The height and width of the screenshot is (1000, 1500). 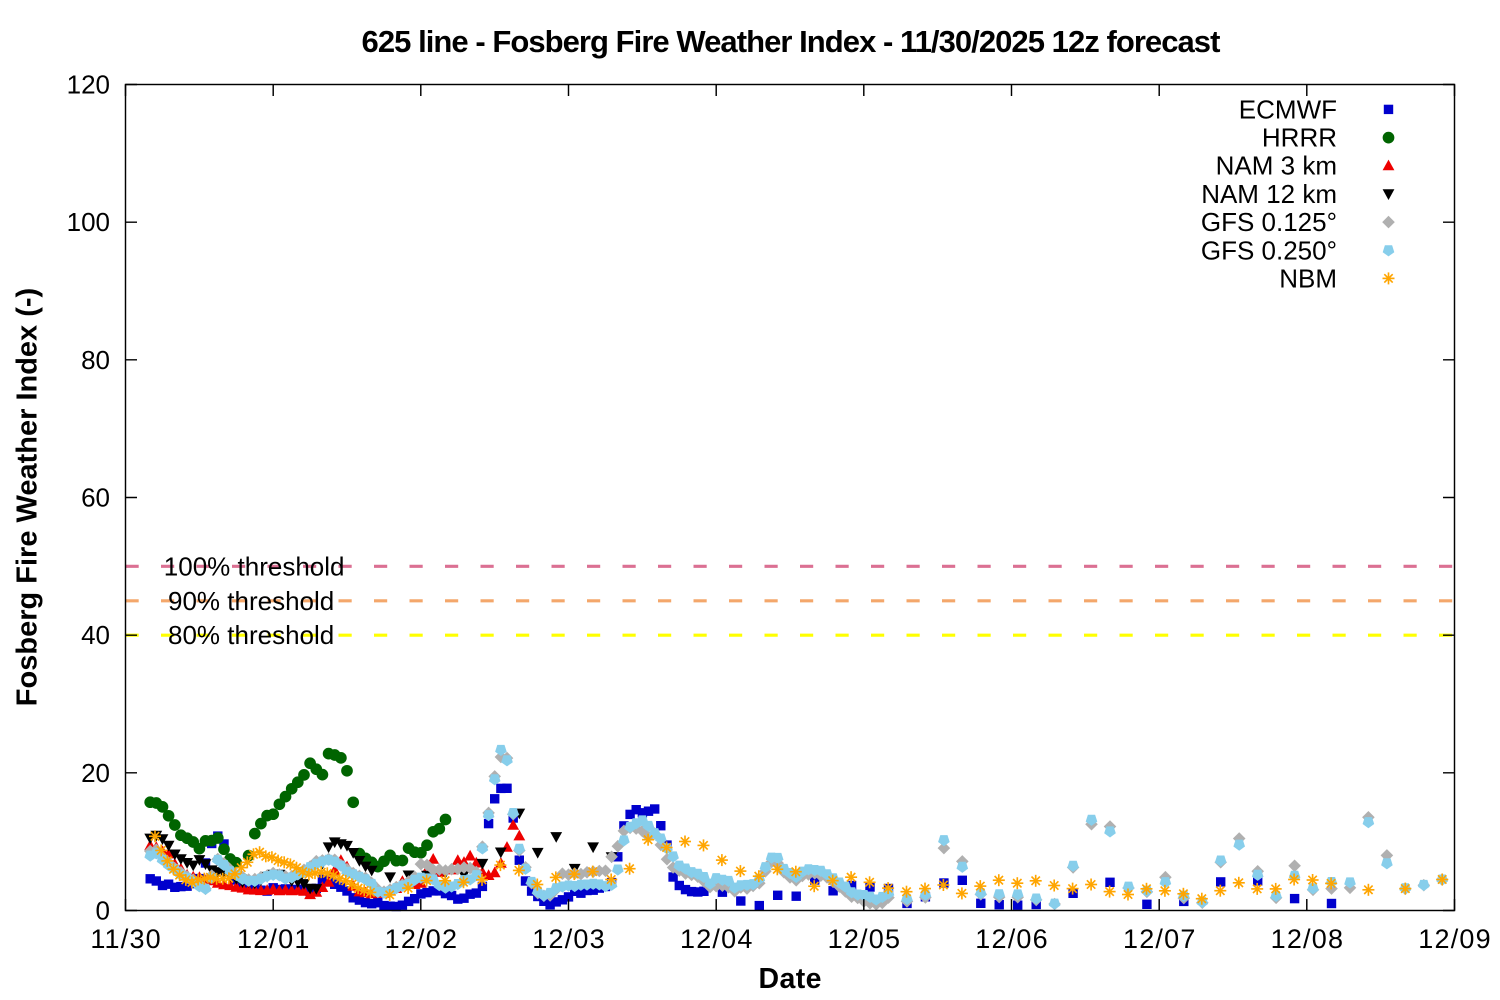 I want to click on svg-text: 60, so click(x=95, y=498).